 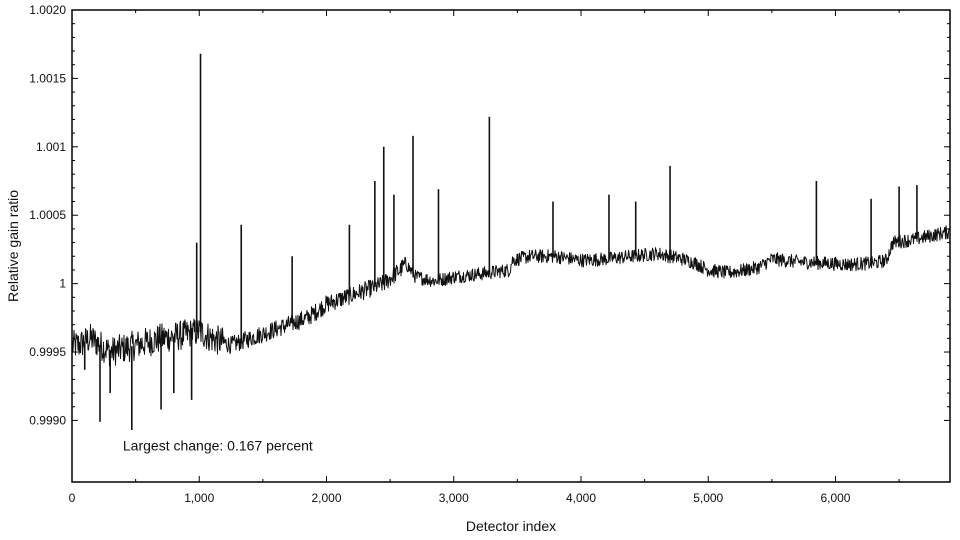 What do you see at coordinates (72, 498) in the screenshot?
I see `x-tick-label-0: 0` at bounding box center [72, 498].